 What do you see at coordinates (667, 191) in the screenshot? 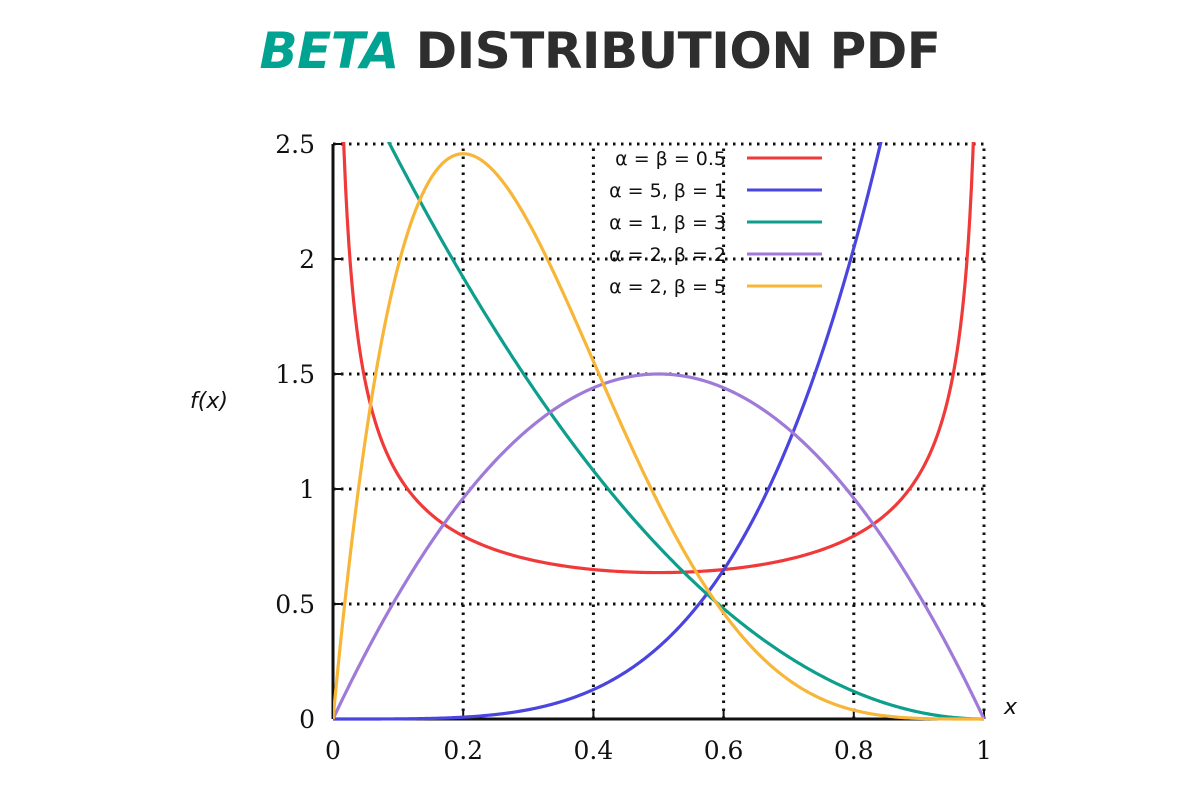
I see `legend-label: α = 5, β = 1` at bounding box center [667, 191].